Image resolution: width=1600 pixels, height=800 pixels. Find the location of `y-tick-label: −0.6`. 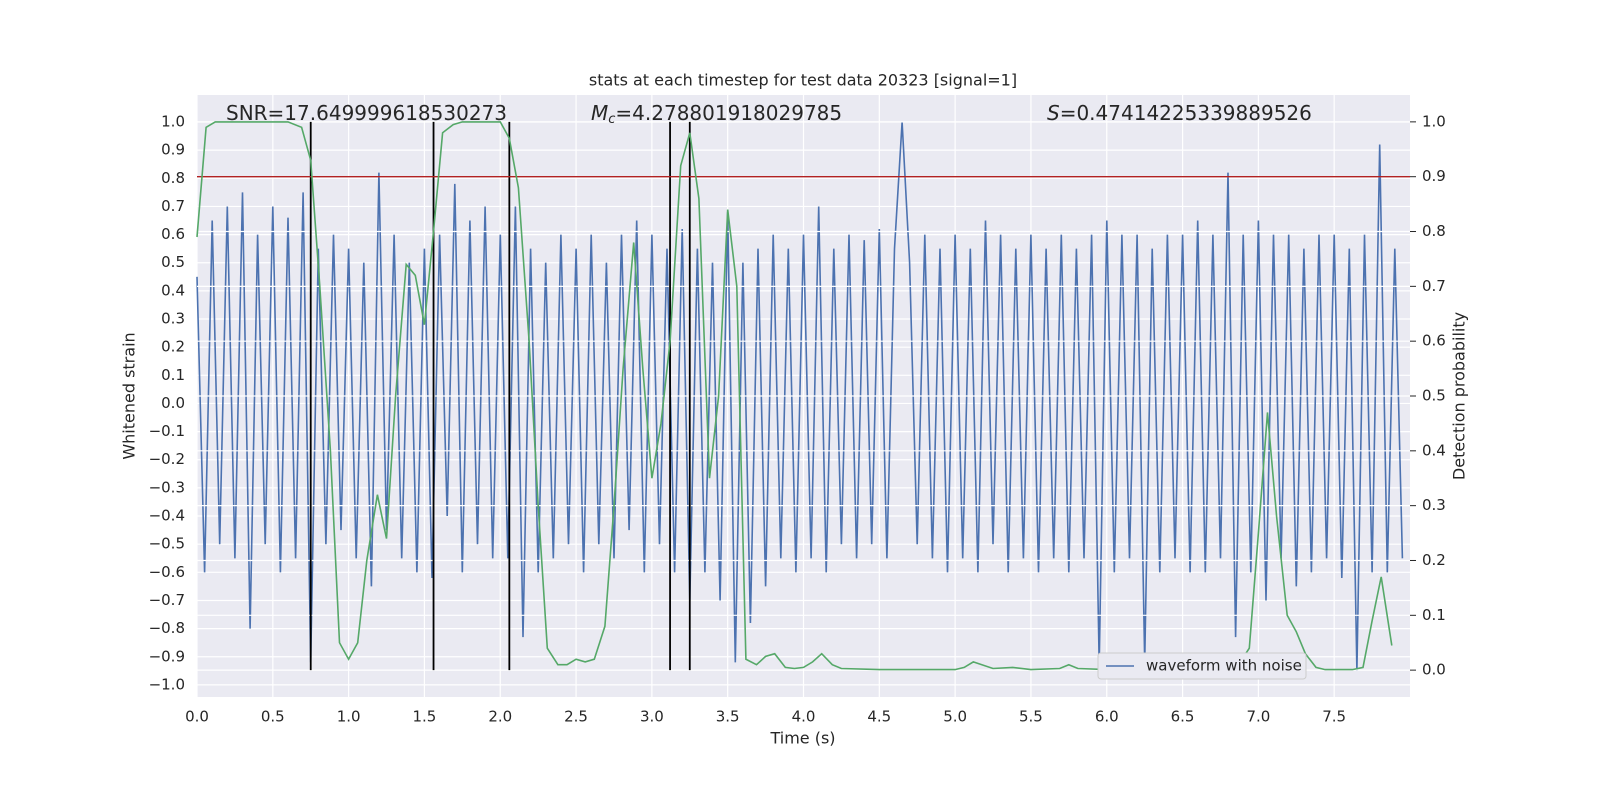

y-tick-label: −0.6 is located at coordinates (167, 572).